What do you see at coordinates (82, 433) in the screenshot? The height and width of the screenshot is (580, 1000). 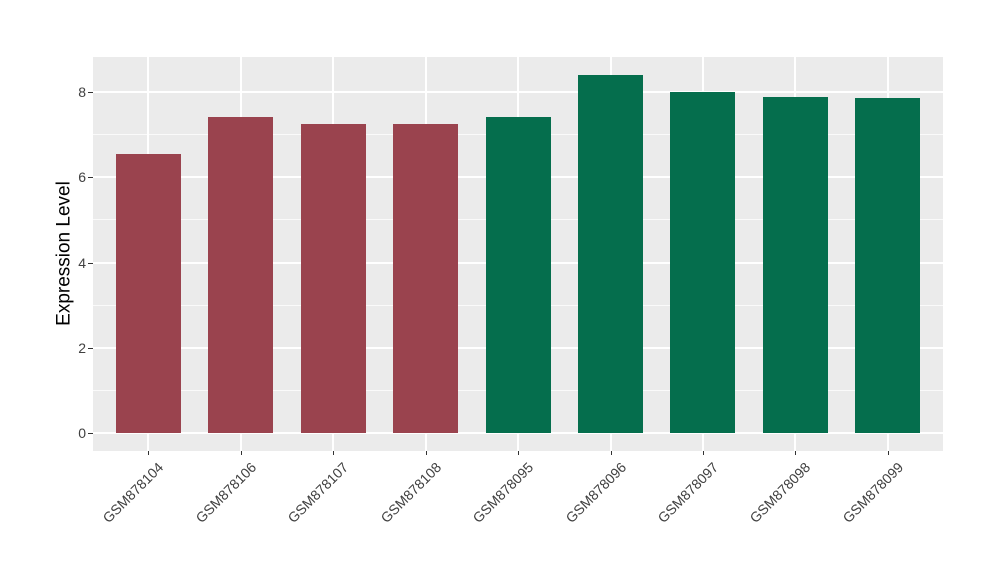 I see `y-tick-label: 0` at bounding box center [82, 433].